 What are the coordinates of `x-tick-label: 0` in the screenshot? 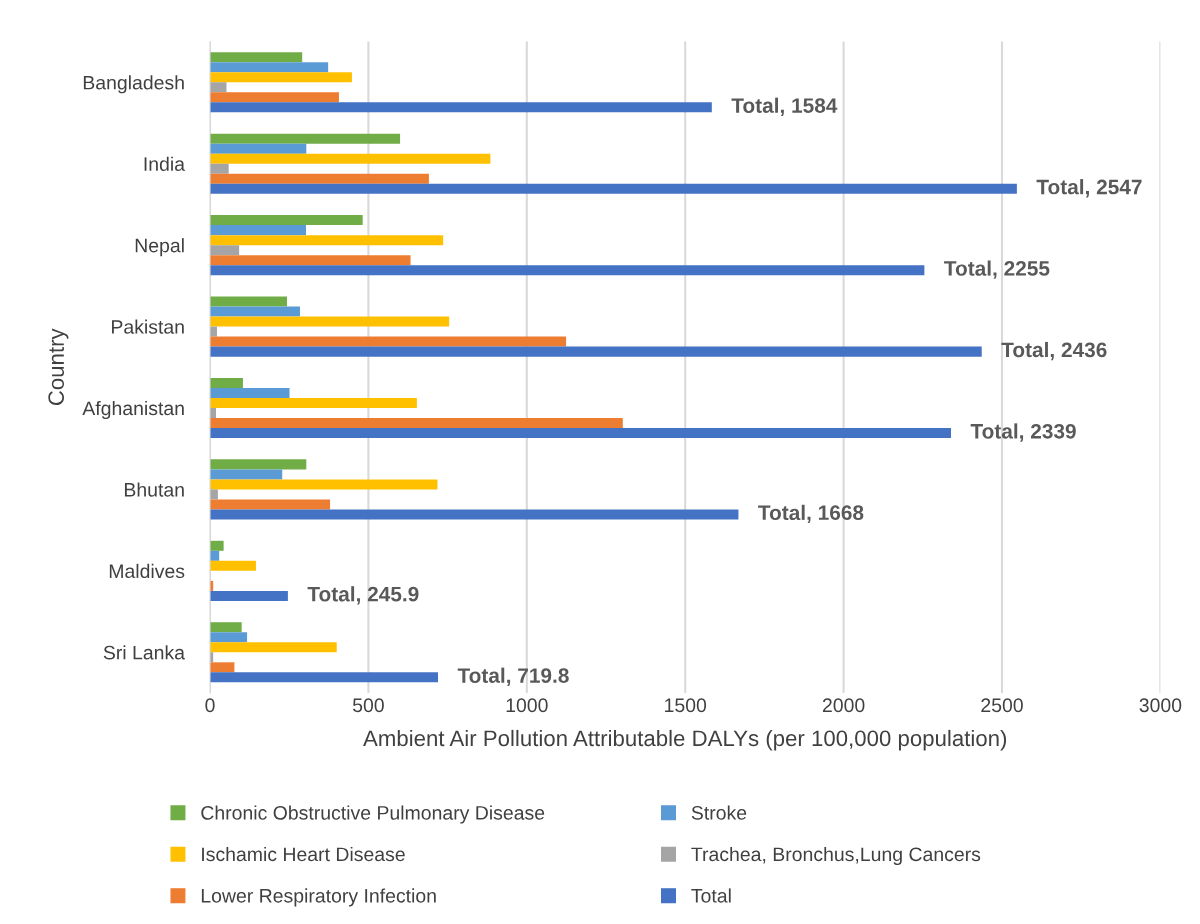 It's located at (210, 705).